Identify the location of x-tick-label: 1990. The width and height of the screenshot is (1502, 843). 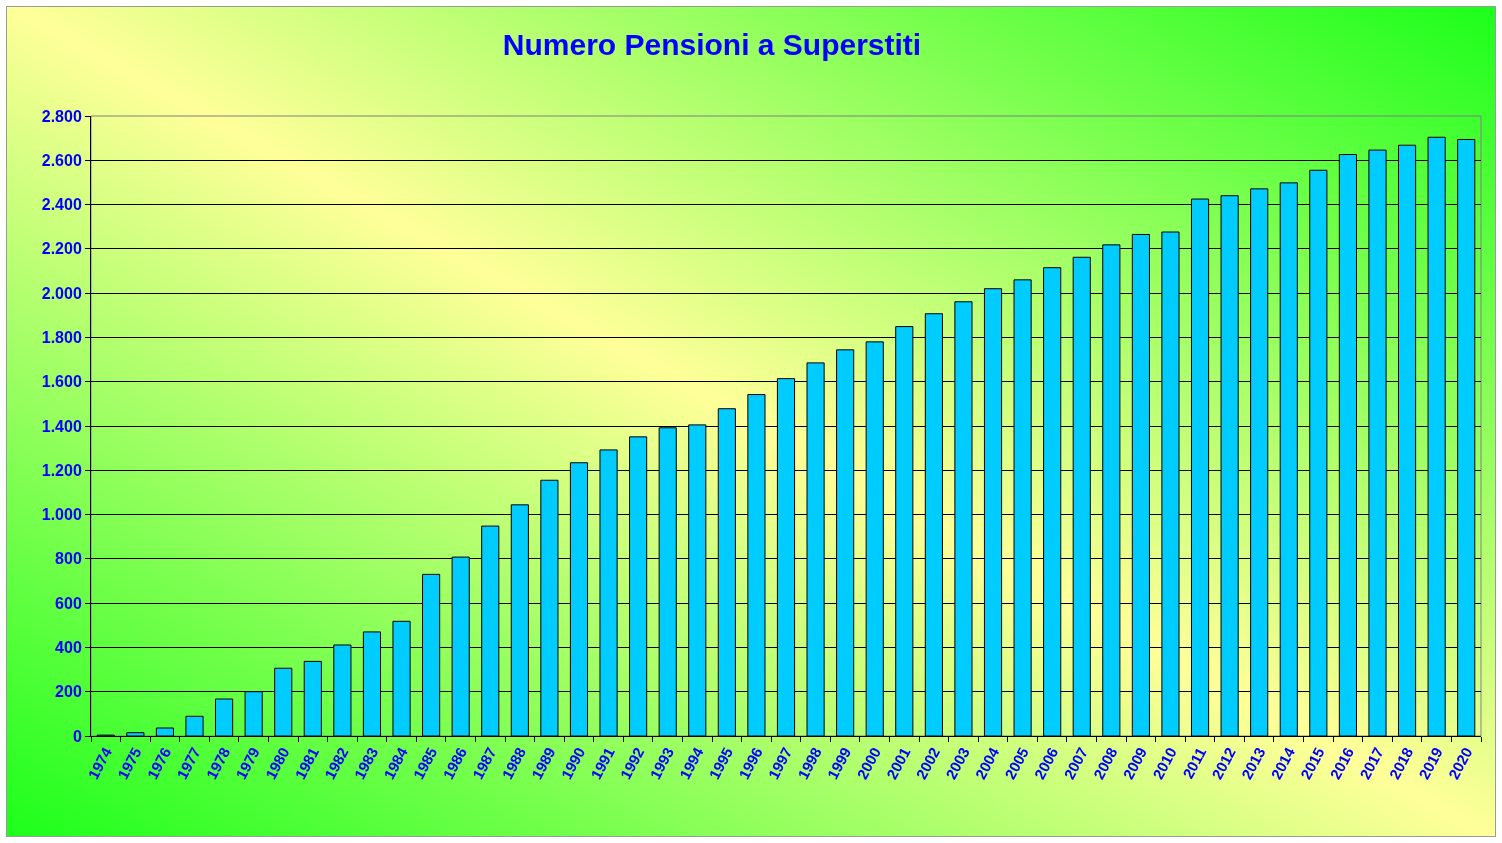
(573, 763).